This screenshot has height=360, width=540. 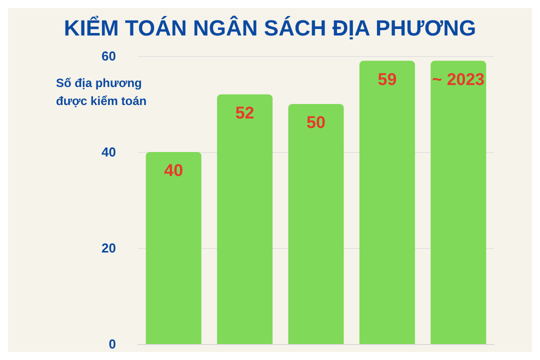 I want to click on y-axis-title: Số địa phương được kiểm toán, so click(x=101, y=92).